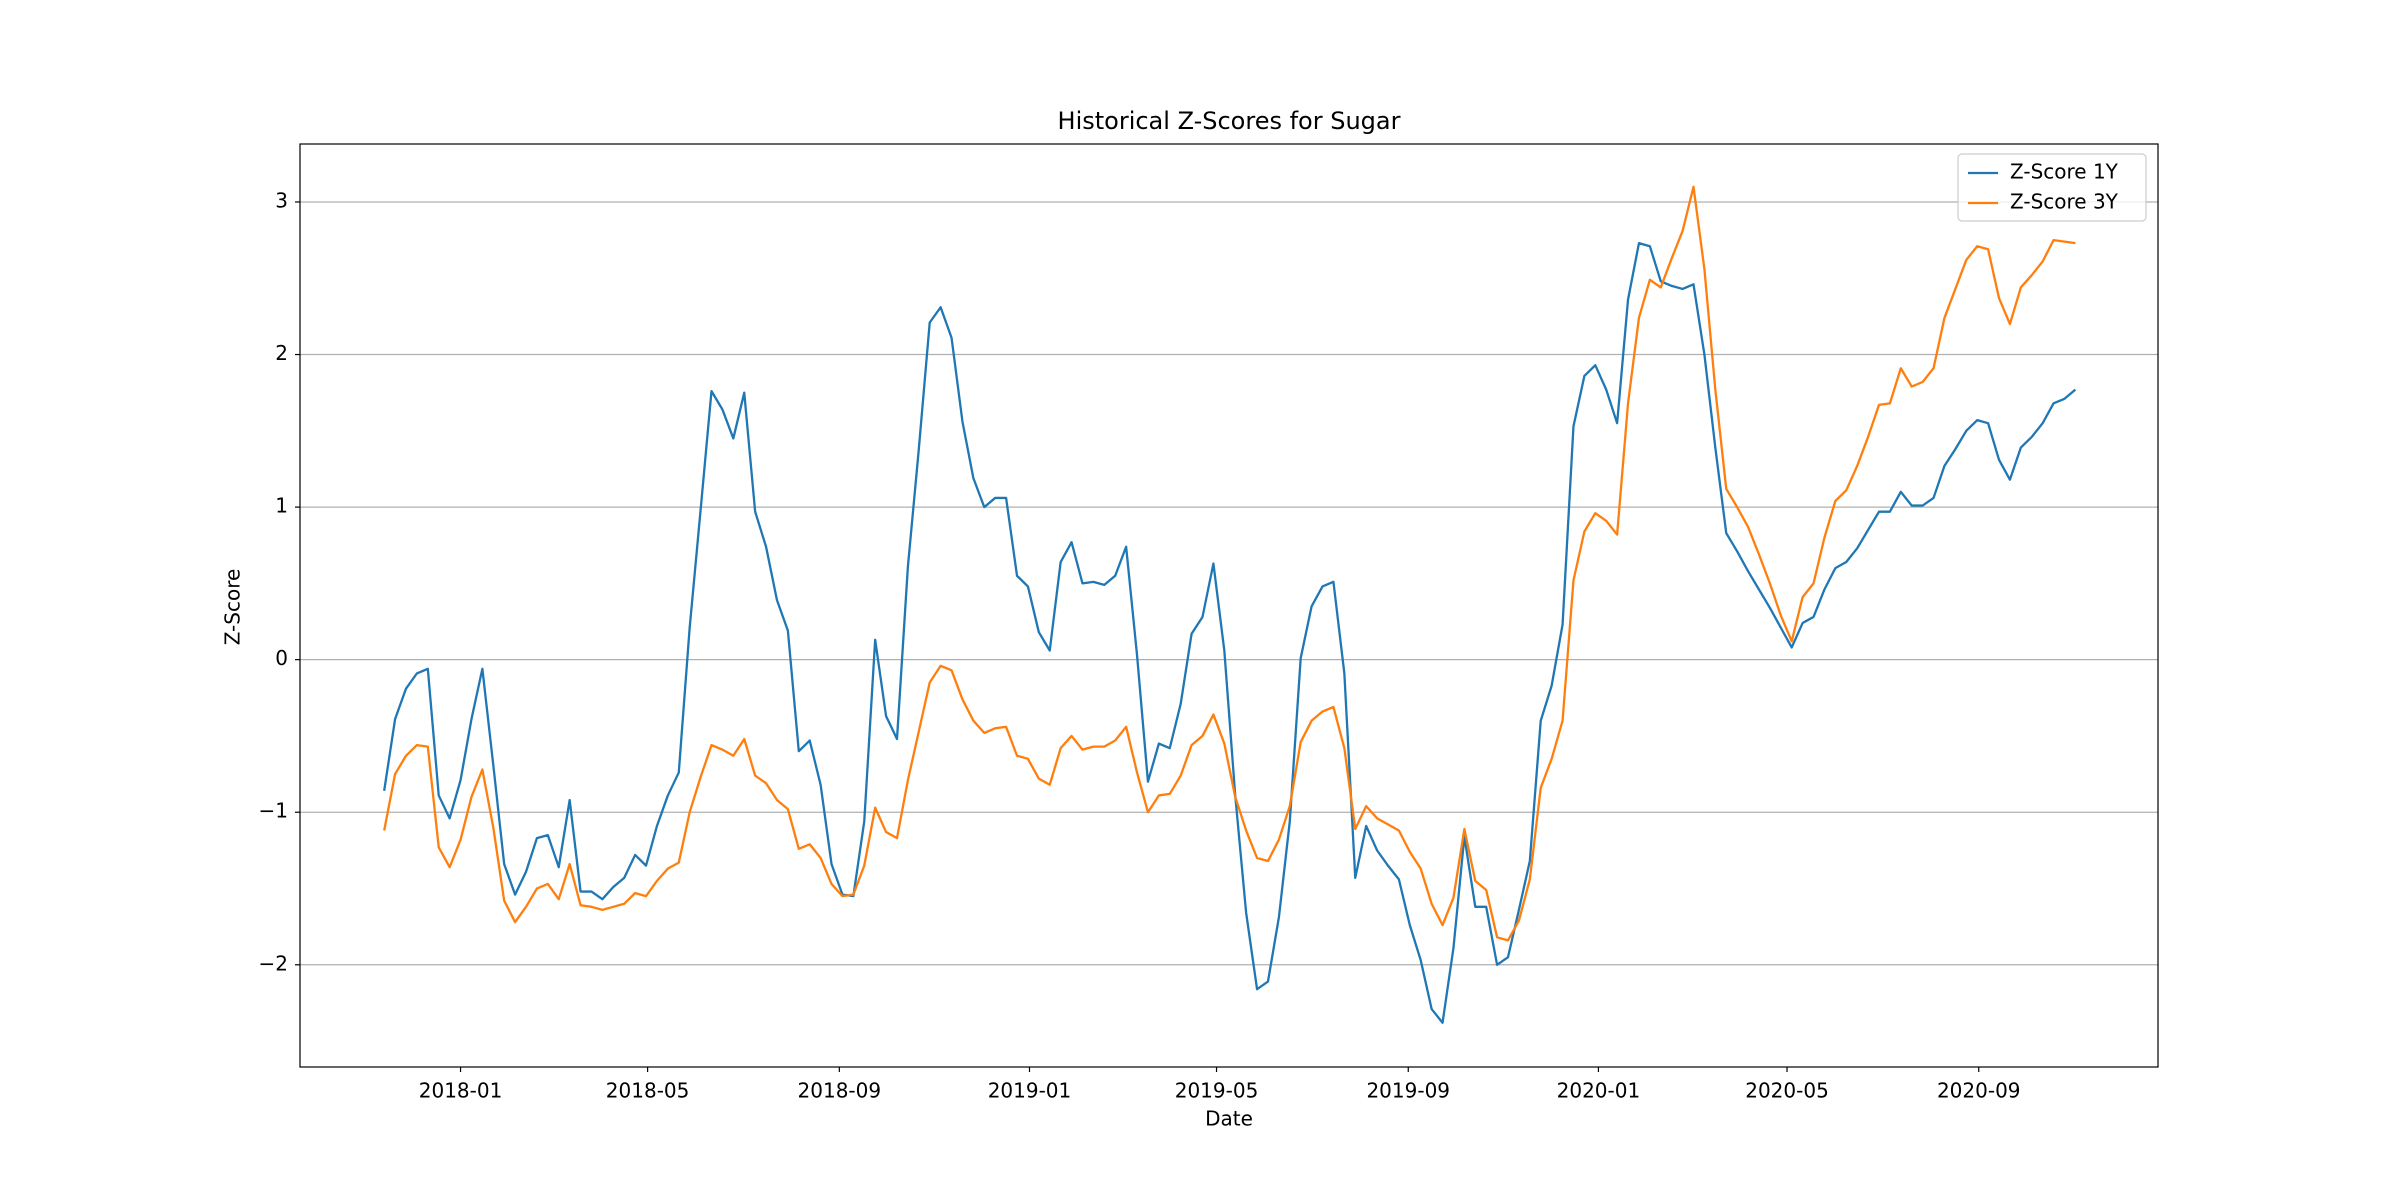  What do you see at coordinates (461, 1091) in the screenshot?
I see `x-tick-label: 2018-01` at bounding box center [461, 1091].